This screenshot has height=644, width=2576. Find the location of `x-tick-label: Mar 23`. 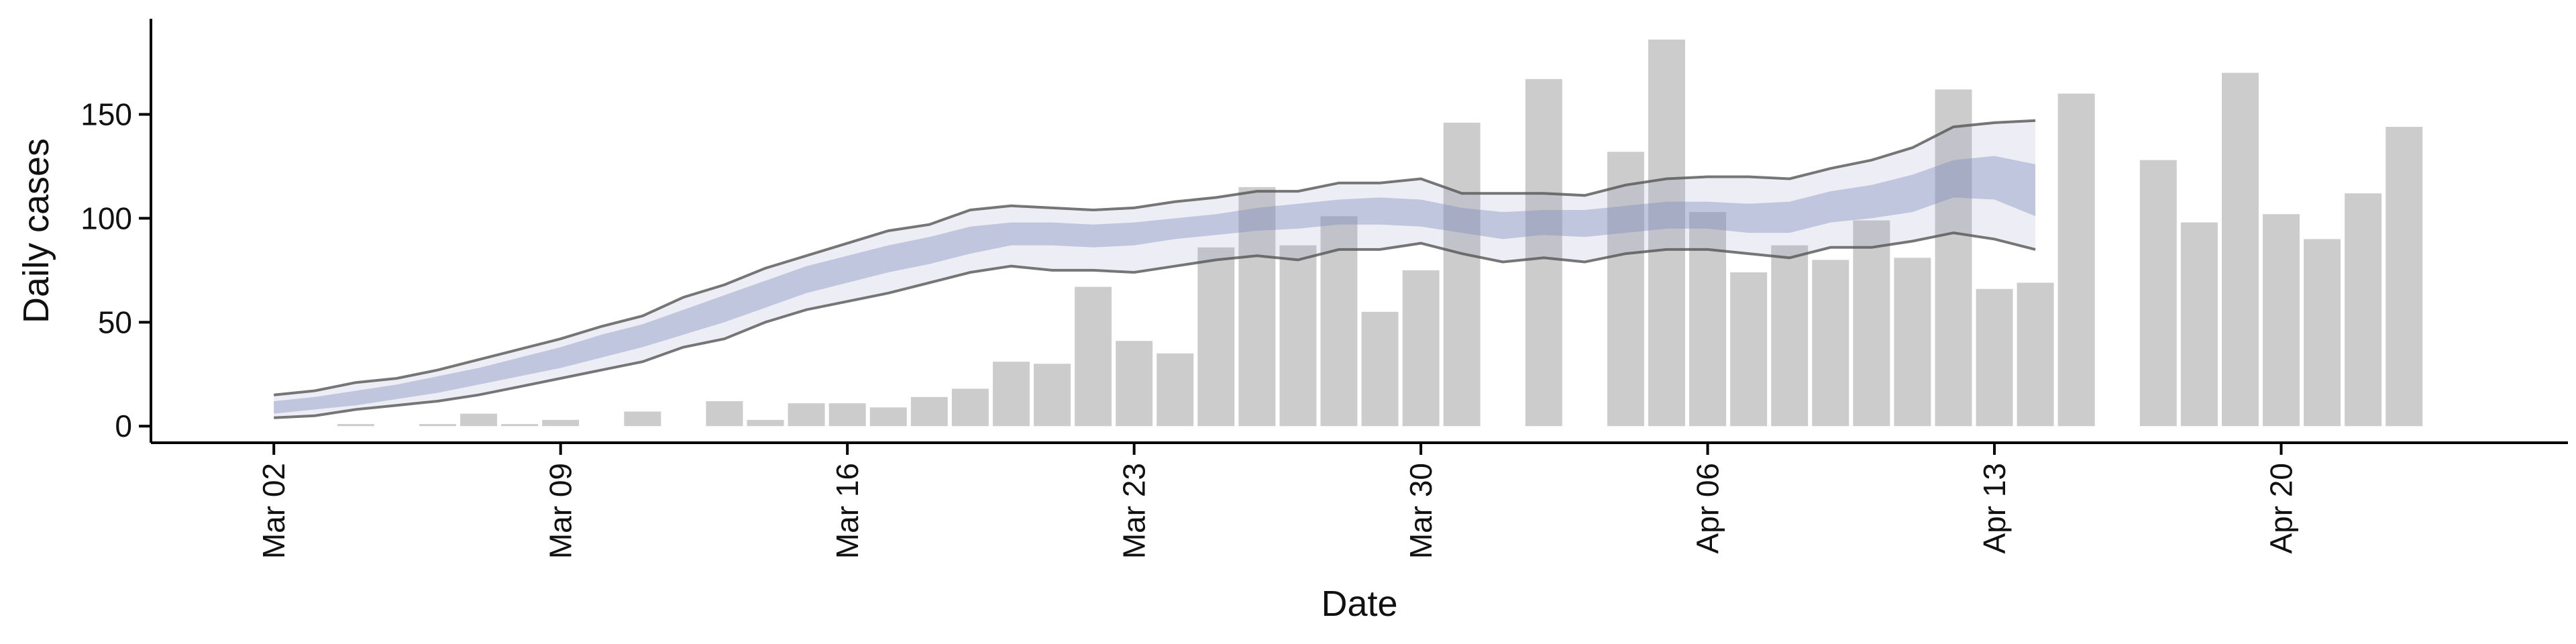

x-tick-label: Mar 23 is located at coordinates (1134, 511).